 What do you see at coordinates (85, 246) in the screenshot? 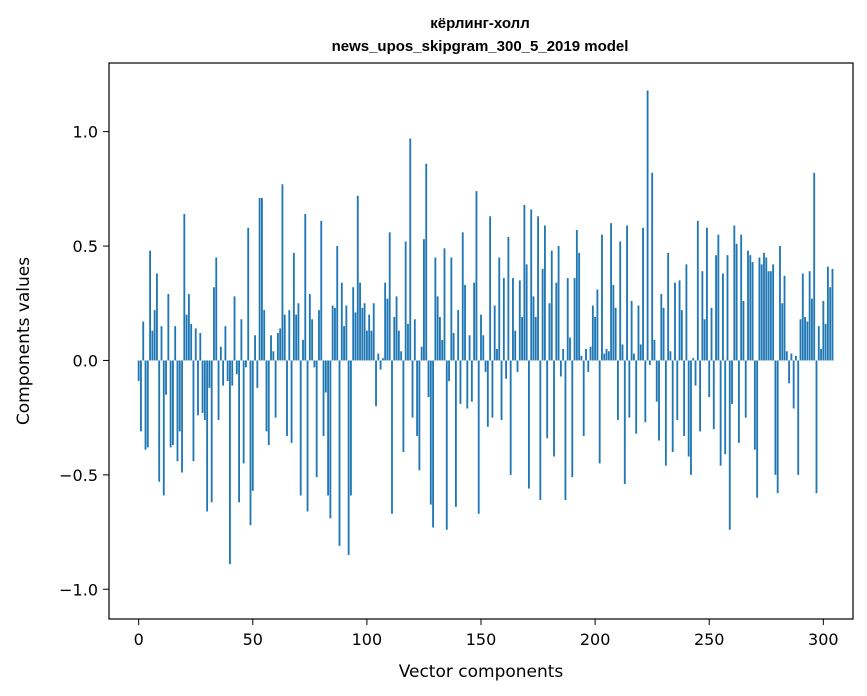
I see `y-tick-label: 0.5` at bounding box center [85, 246].